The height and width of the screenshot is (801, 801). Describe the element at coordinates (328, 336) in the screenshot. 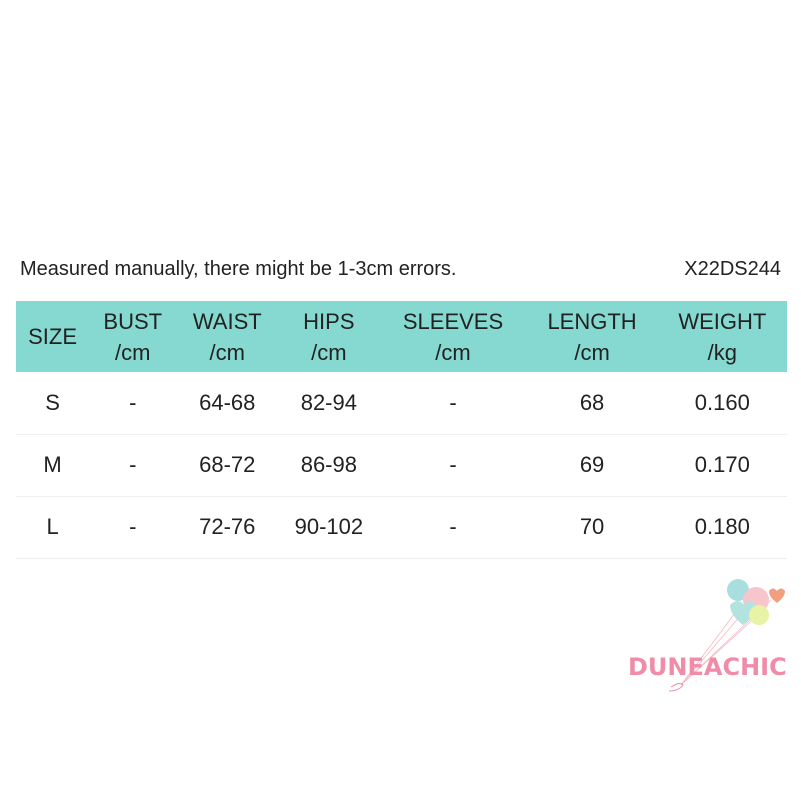

I see `column-header: HIPS/cm` at that location.